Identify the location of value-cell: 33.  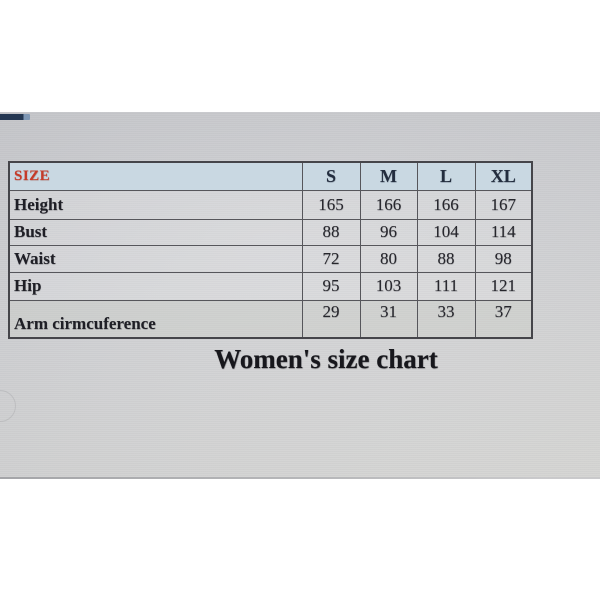
(446, 319).